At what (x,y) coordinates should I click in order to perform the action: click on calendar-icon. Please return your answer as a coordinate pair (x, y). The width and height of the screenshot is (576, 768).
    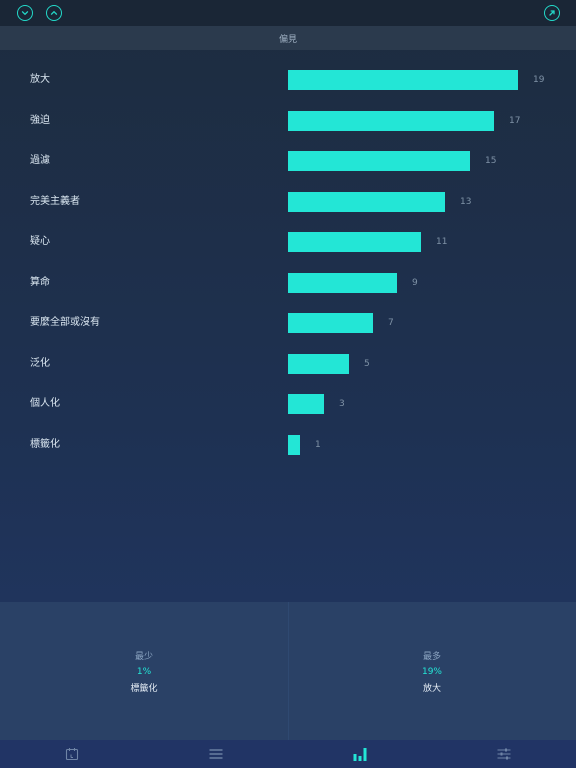
    Looking at the image, I should click on (72, 754).